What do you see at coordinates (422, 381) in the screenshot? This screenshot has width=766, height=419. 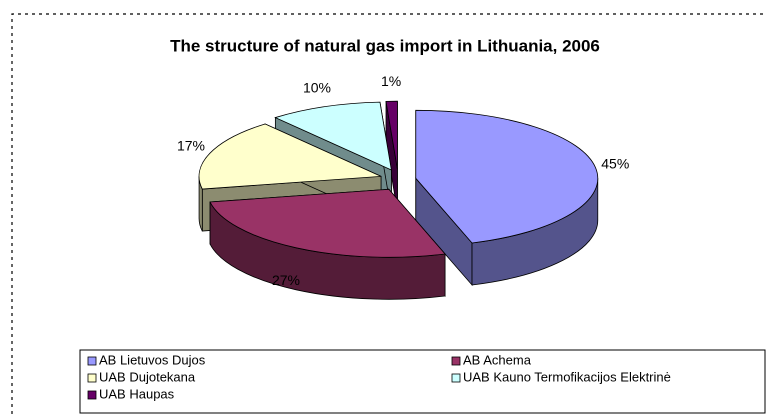 I see `legend-box` at bounding box center [422, 381].